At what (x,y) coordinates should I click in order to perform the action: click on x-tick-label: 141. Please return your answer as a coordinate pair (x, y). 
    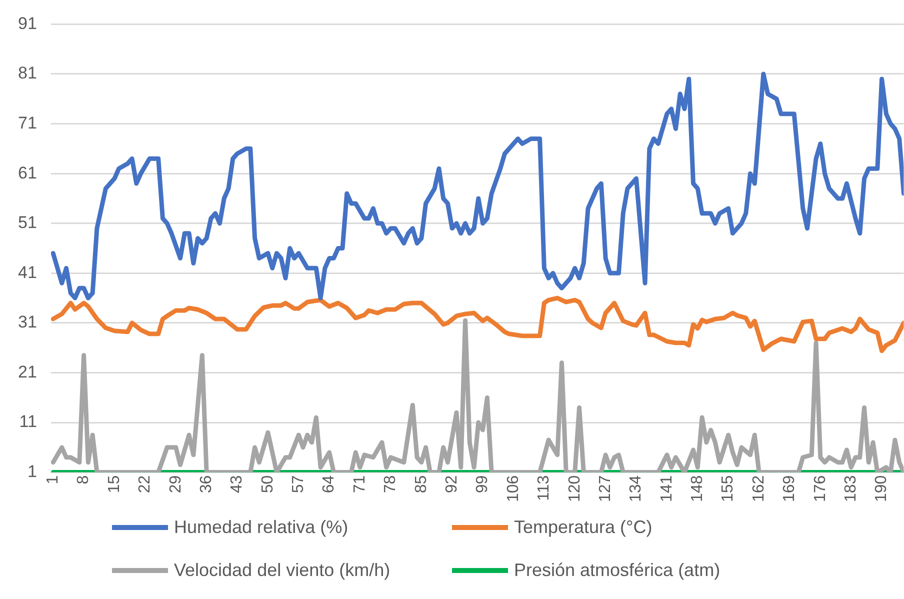
    Looking at the image, I should click on (667, 488).